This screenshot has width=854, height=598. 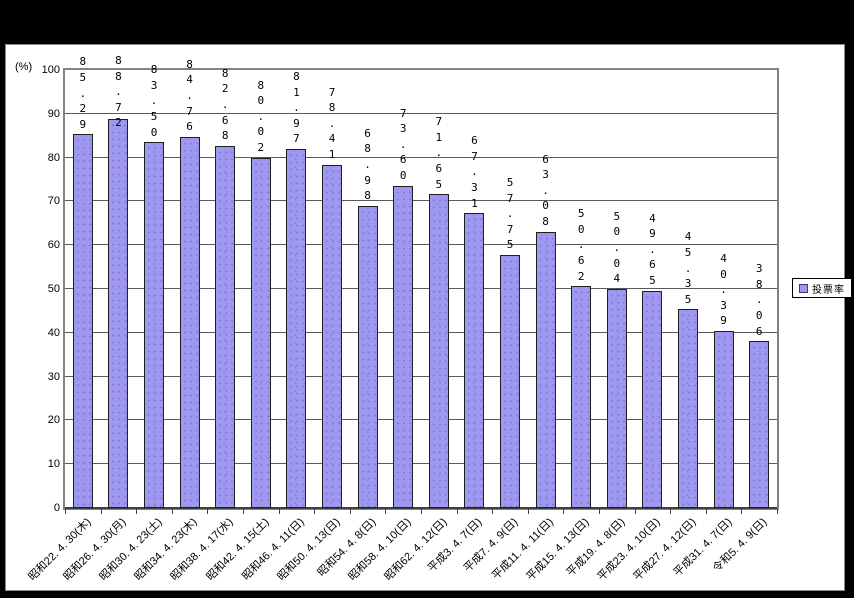 I want to click on y-axis-tick-label: 60, so click(x=53, y=245).